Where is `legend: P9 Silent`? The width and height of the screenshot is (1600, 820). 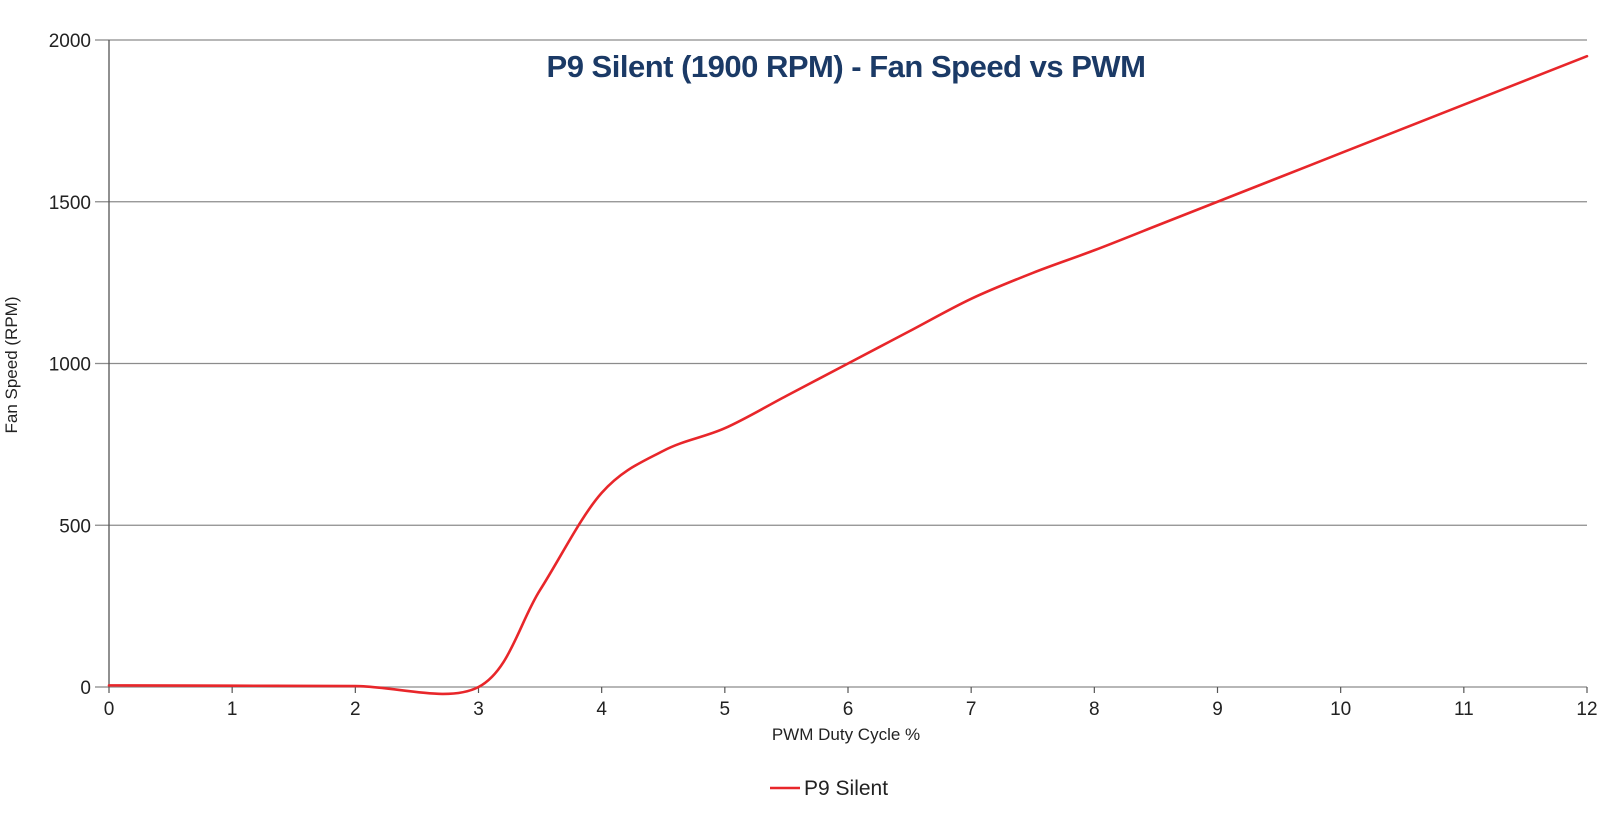 legend: P9 Silent is located at coordinates (829, 788).